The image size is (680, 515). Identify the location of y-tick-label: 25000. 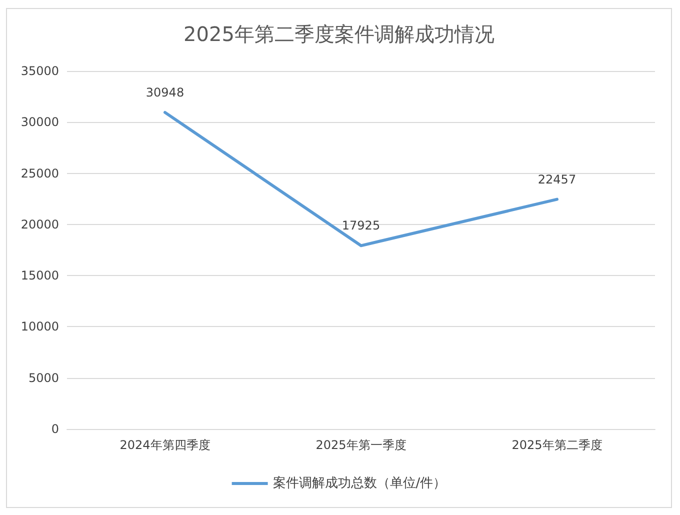
(39, 173).